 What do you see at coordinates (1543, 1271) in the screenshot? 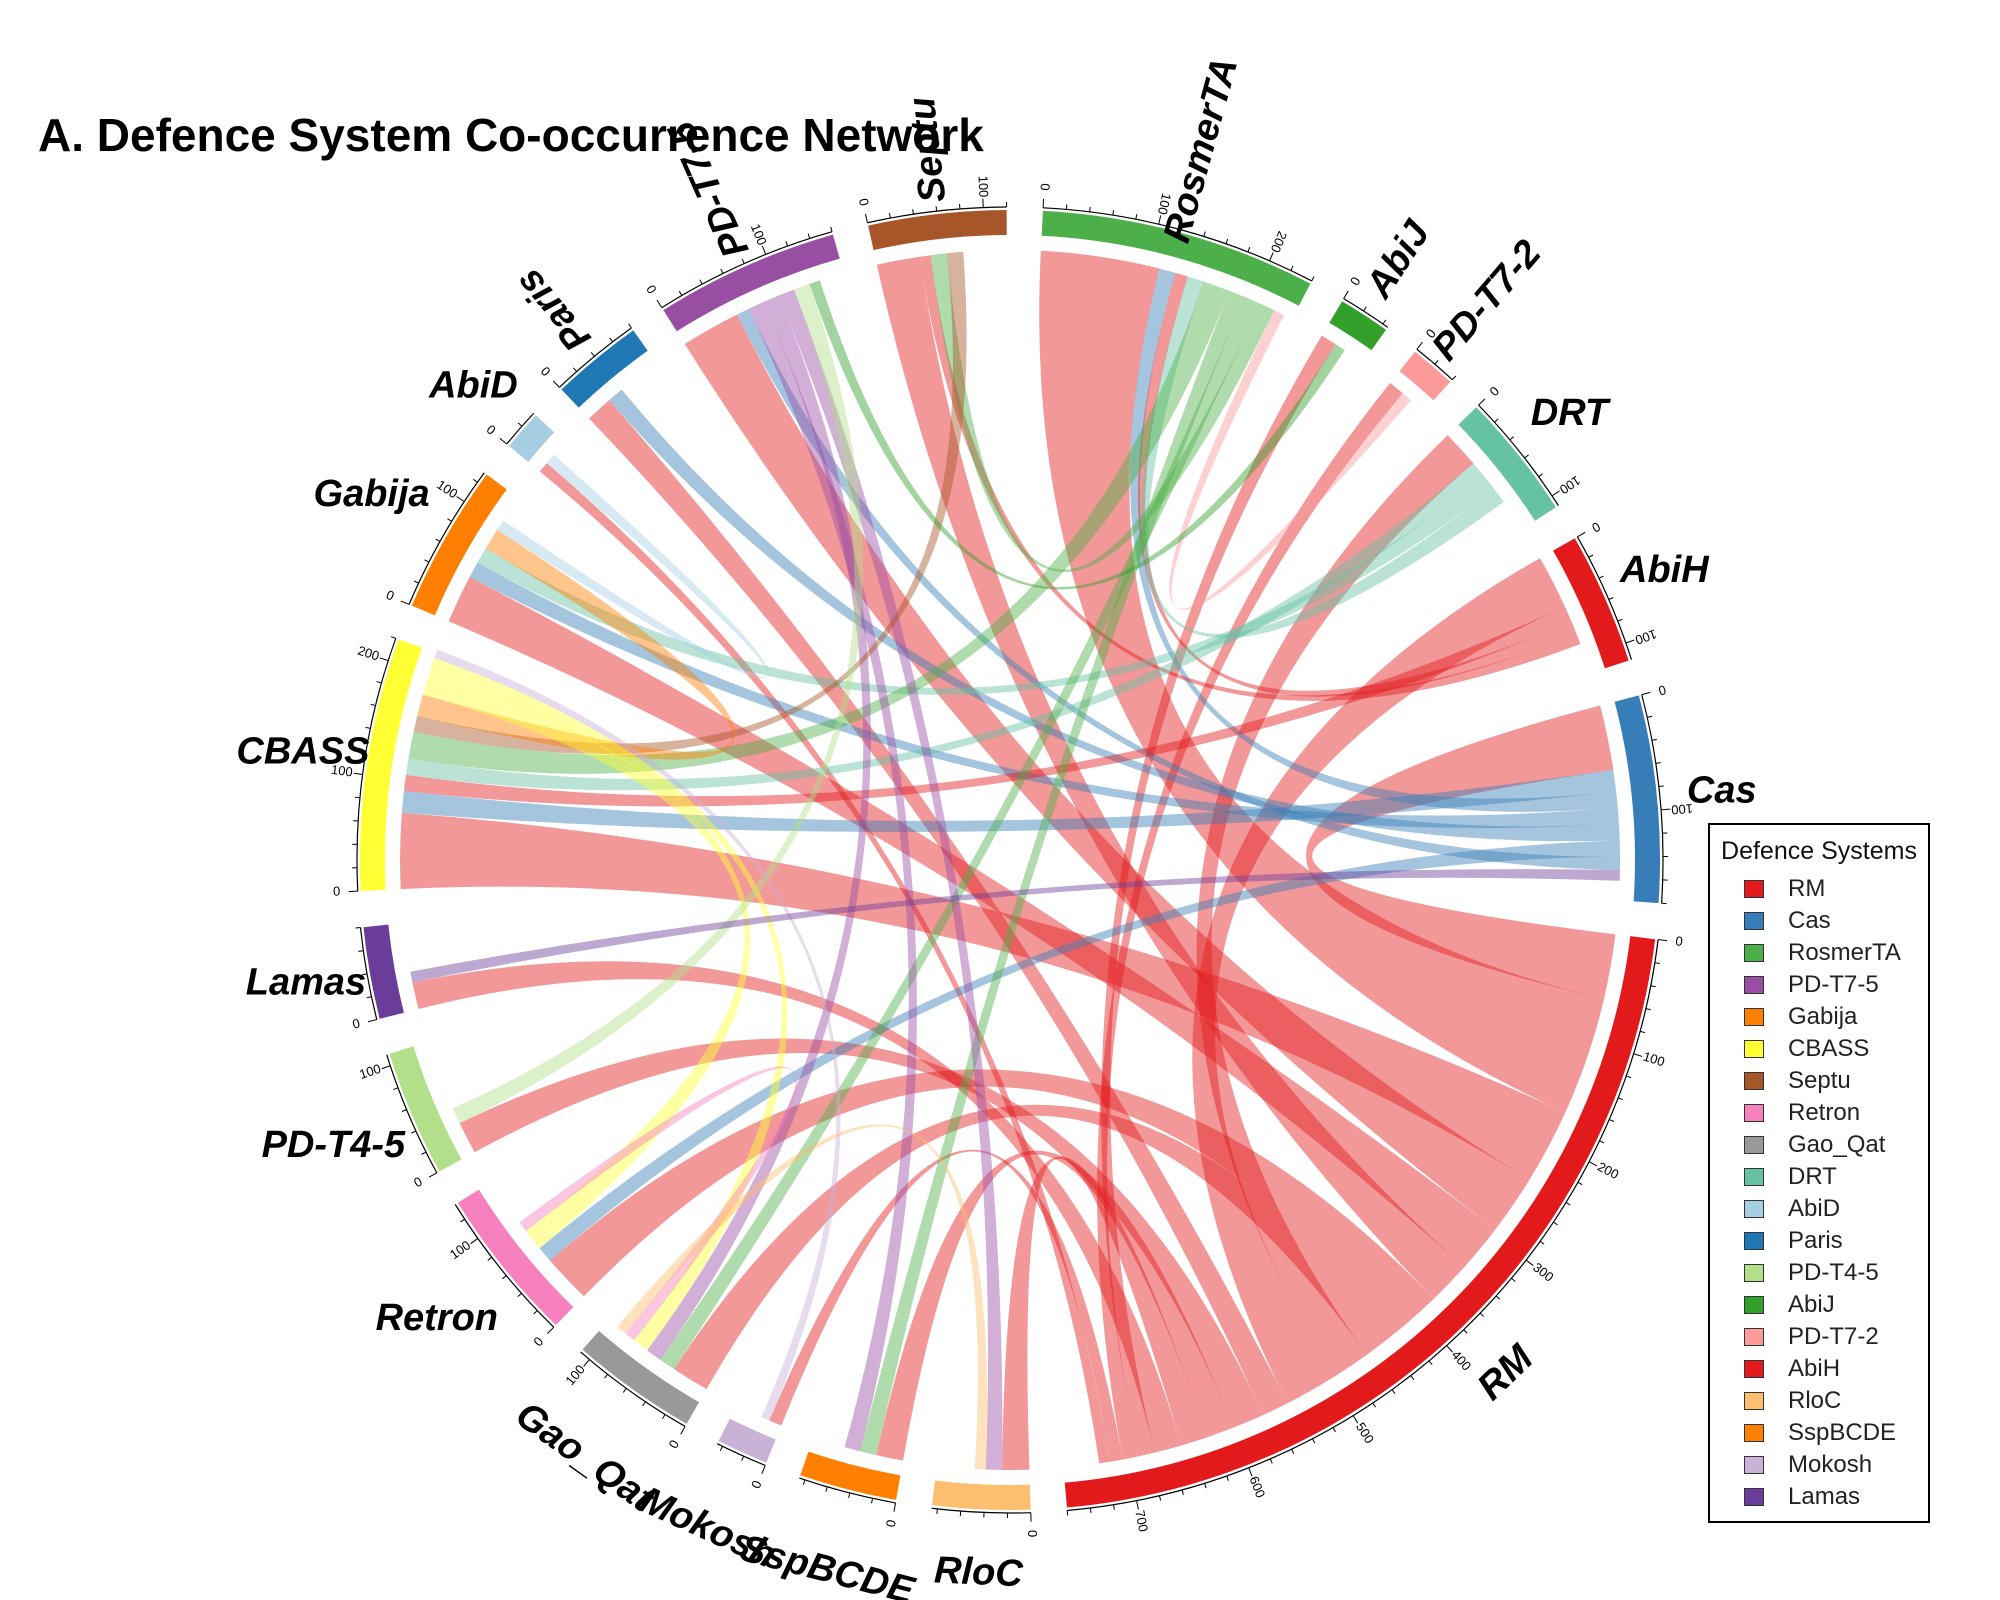
I see `tick-label: 300` at bounding box center [1543, 1271].